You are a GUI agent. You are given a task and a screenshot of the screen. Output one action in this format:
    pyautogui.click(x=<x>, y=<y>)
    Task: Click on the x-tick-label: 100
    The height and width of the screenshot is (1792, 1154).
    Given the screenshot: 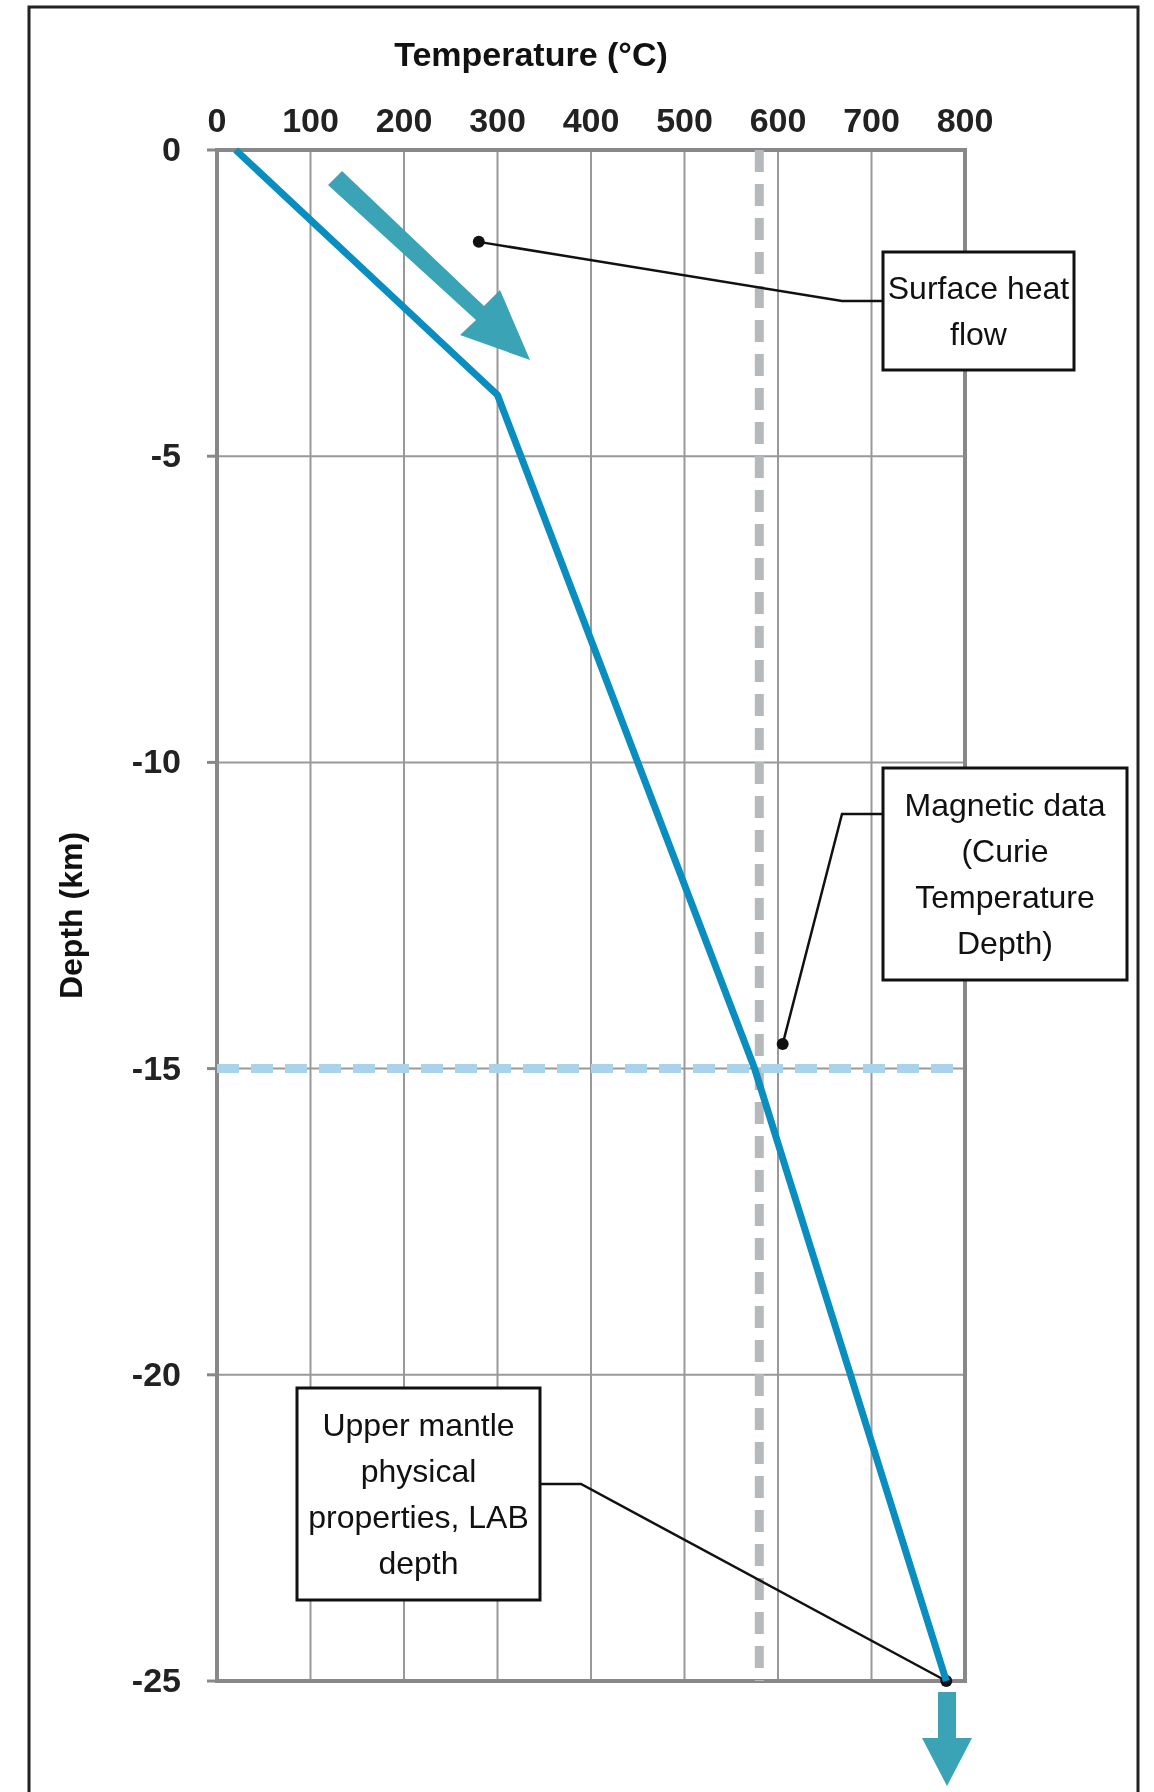 What is the action you would take?
    pyautogui.click(x=310, y=120)
    